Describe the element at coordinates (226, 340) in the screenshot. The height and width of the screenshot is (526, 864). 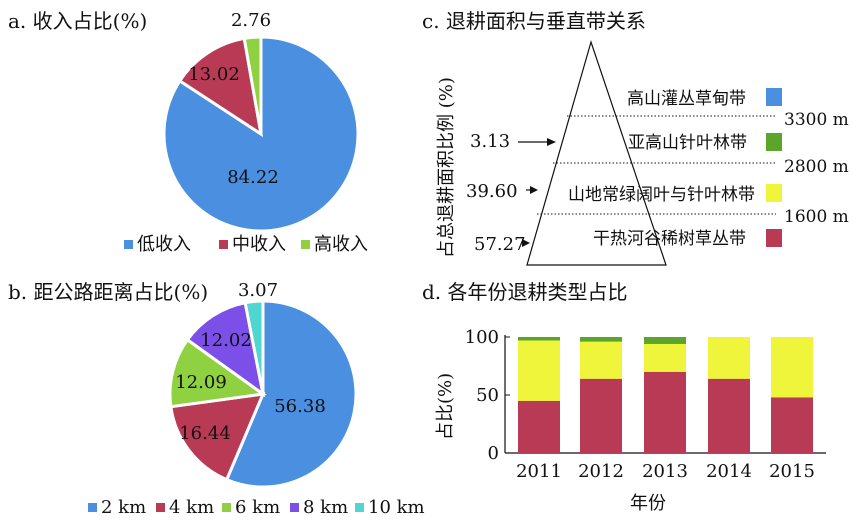
I see `pie-value-label: 12.02` at that location.